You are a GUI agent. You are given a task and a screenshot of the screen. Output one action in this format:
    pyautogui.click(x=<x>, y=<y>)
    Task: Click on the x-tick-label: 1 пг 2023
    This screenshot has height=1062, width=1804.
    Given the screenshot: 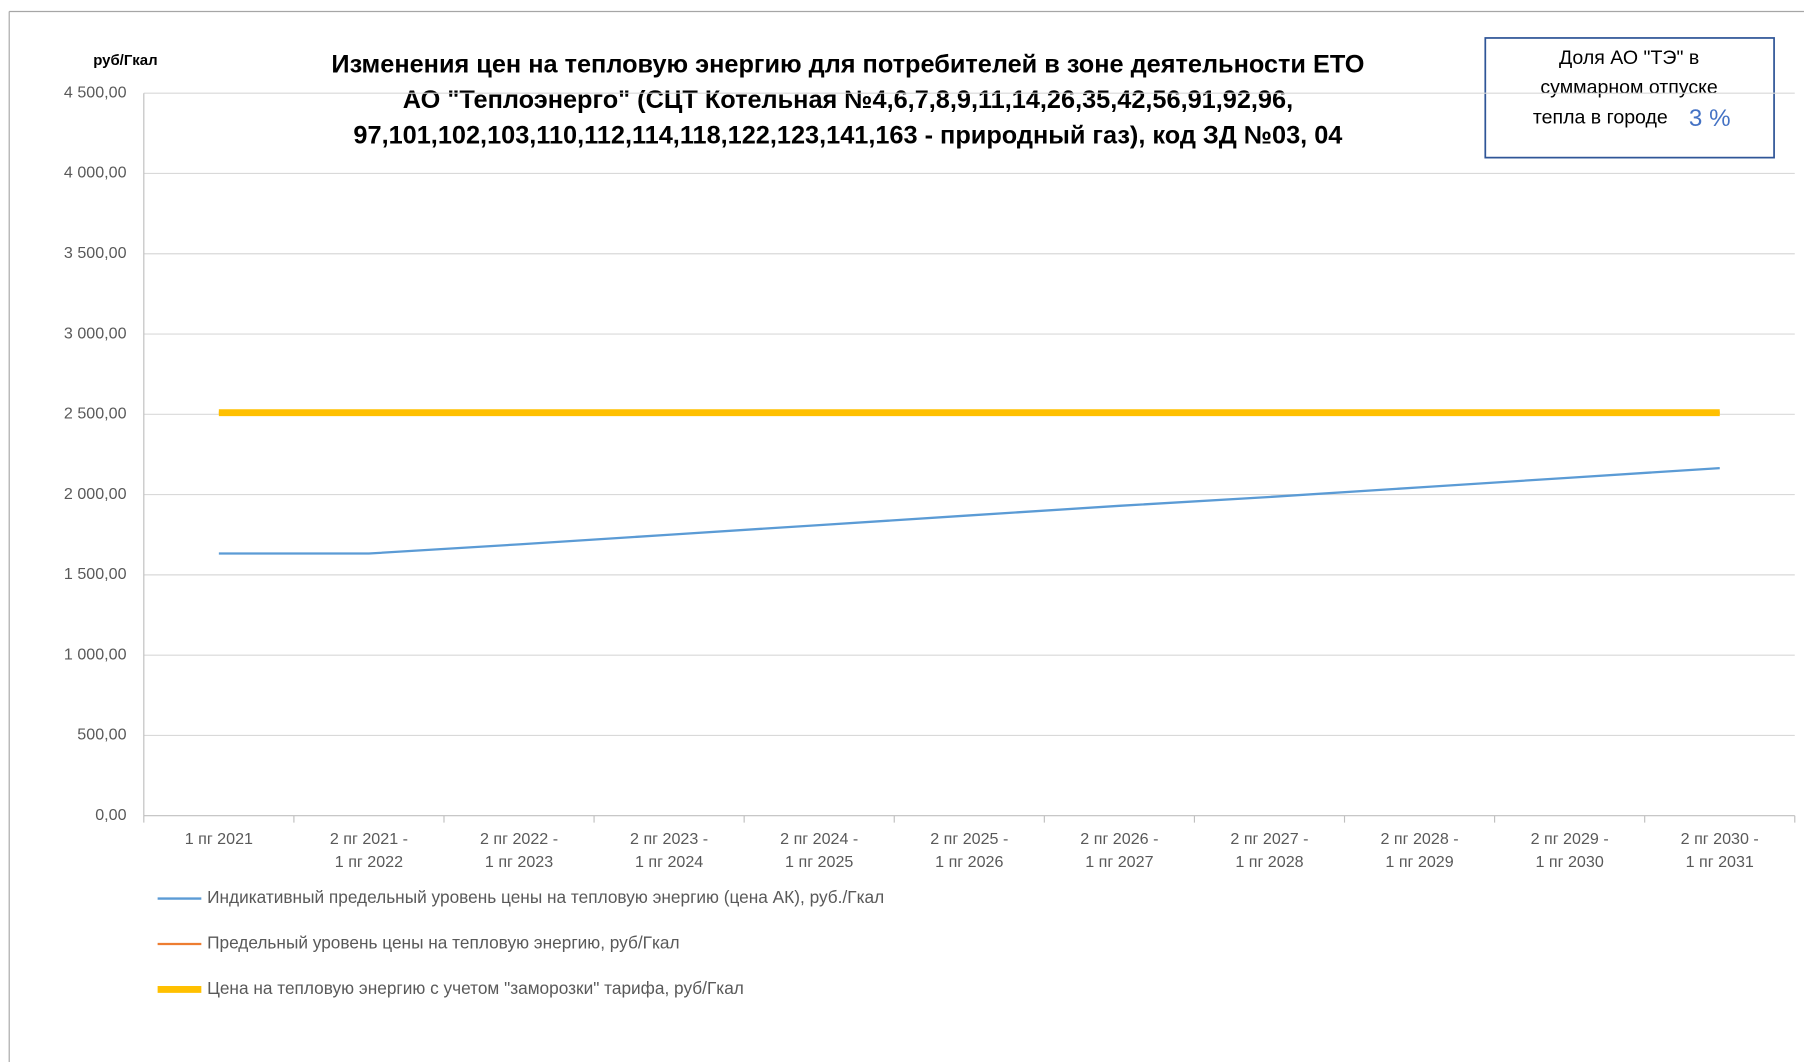 What is the action you would take?
    pyautogui.click(x=519, y=862)
    